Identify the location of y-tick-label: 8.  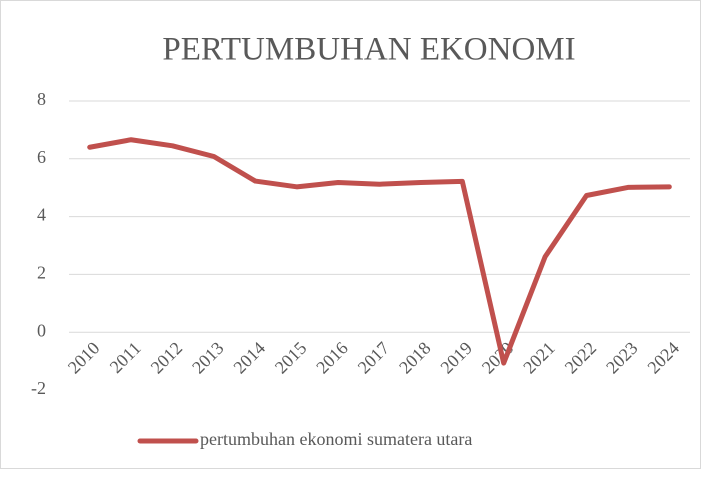
(41, 99).